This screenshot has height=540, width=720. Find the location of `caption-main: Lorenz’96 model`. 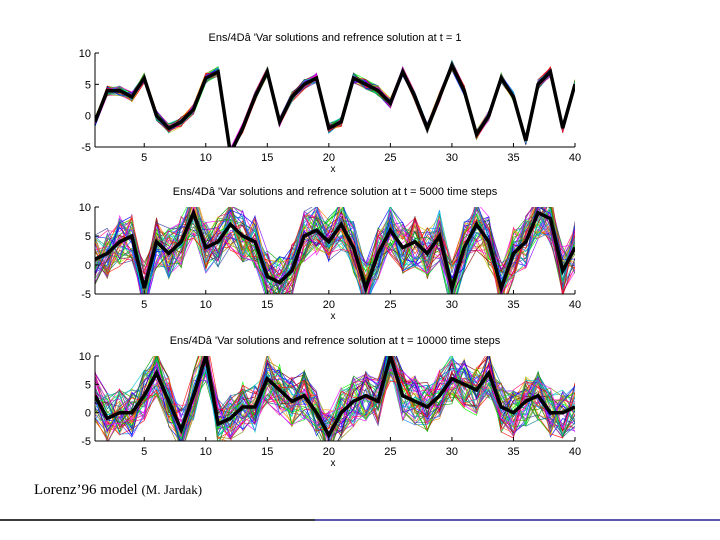

caption-main: Lorenz’96 model is located at coordinates (86, 490).